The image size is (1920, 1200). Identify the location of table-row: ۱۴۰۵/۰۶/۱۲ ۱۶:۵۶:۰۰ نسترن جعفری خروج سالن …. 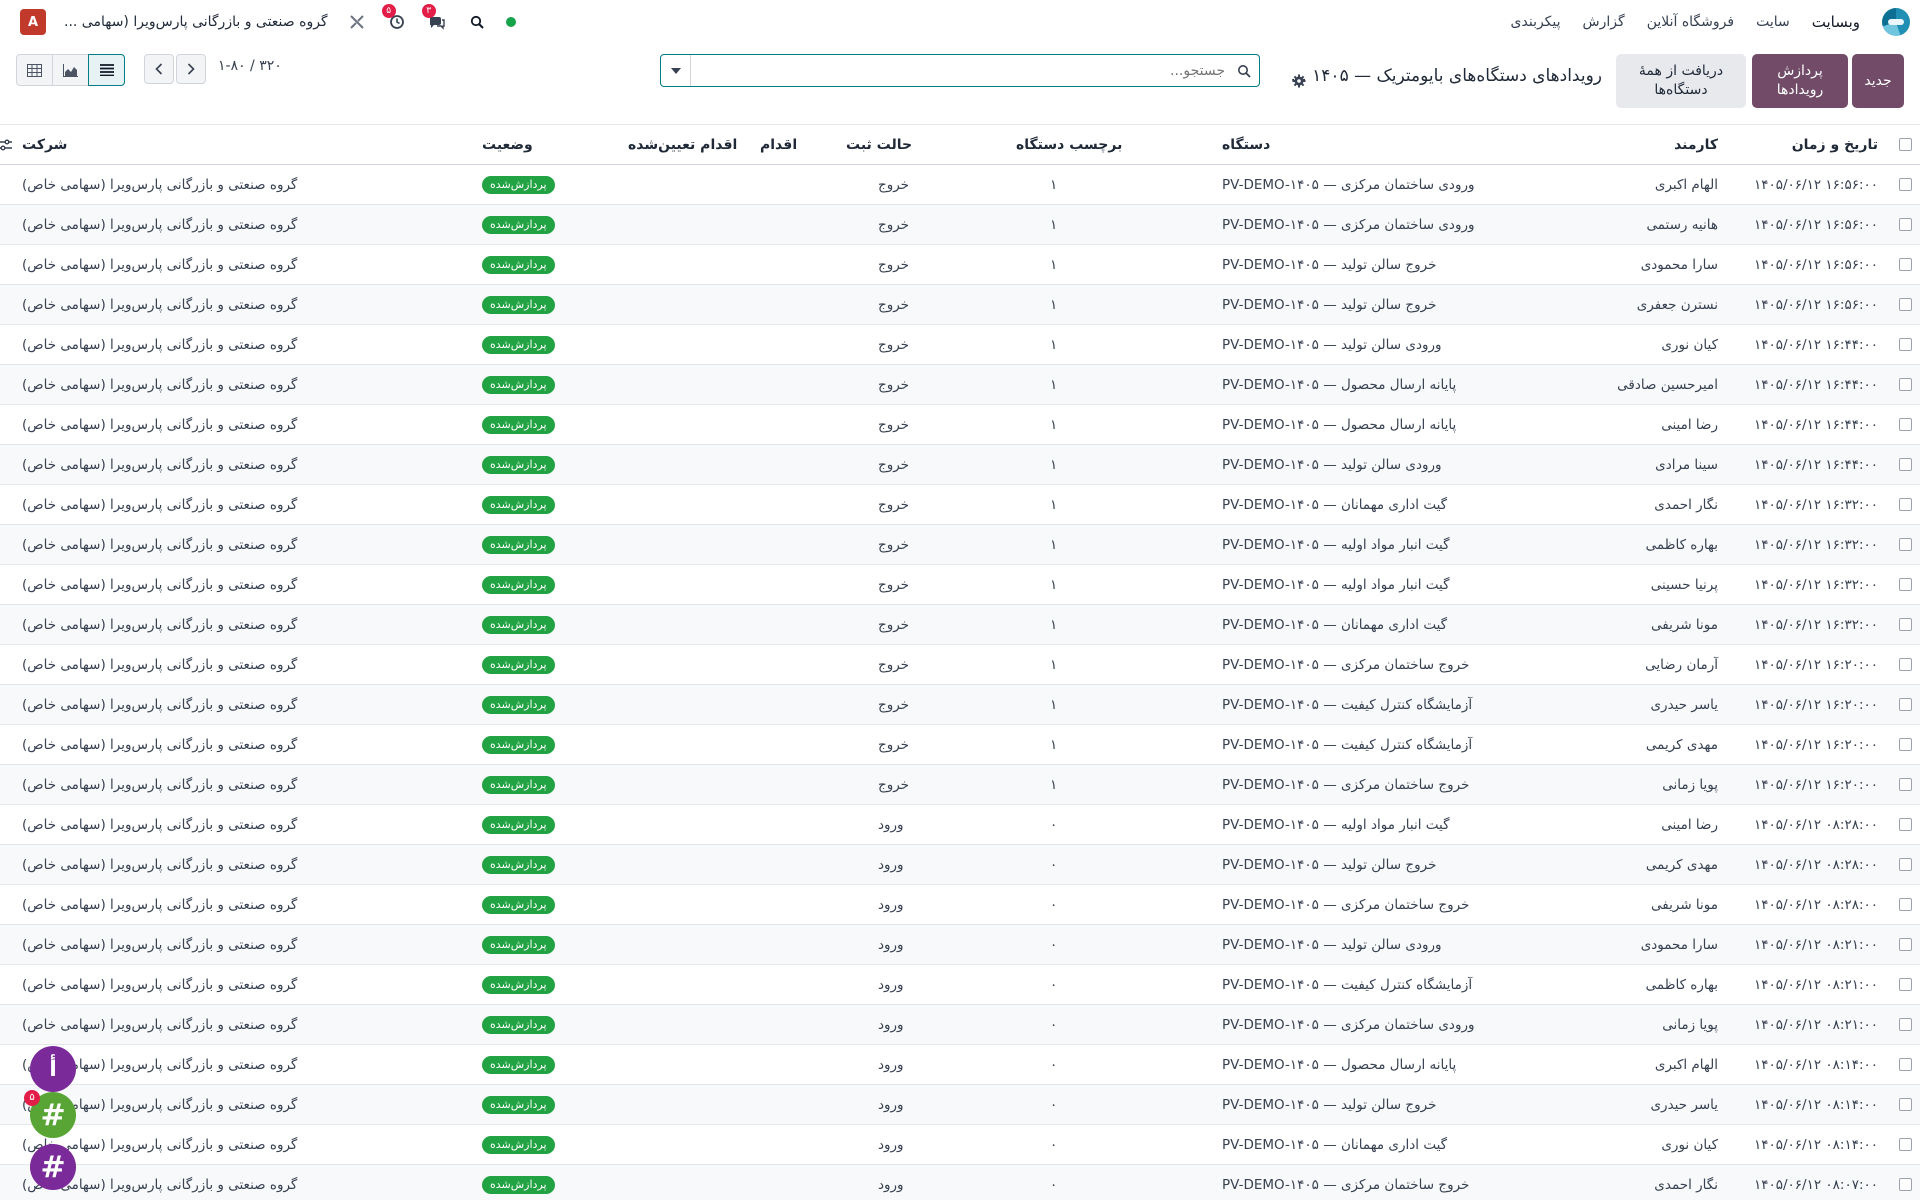
(960, 304).